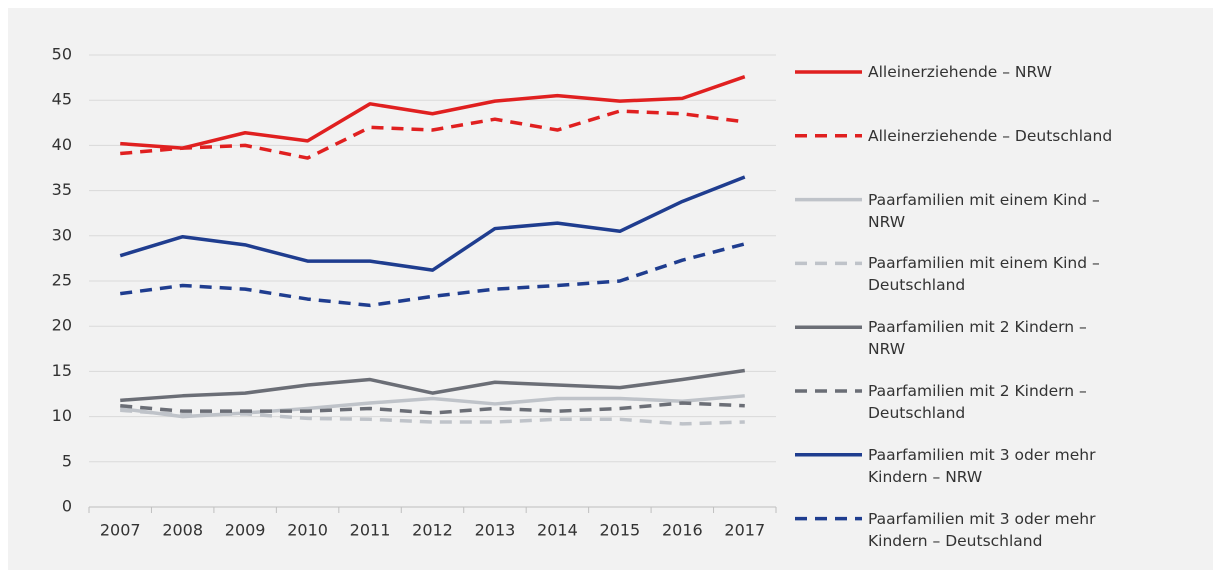 The image size is (1221, 578). I want to click on legend-label: Alleinerziehende – Deutschland, so click(990, 135).